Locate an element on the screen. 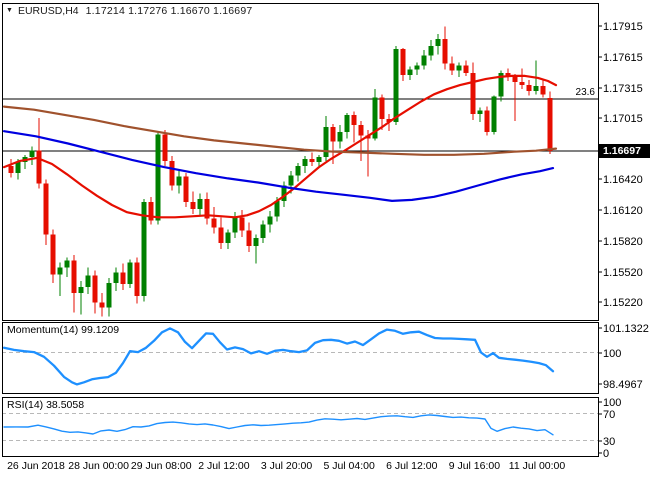 The width and height of the screenshot is (650, 480). time-tick-label: 28 Jun 00:00 is located at coordinates (98, 466).